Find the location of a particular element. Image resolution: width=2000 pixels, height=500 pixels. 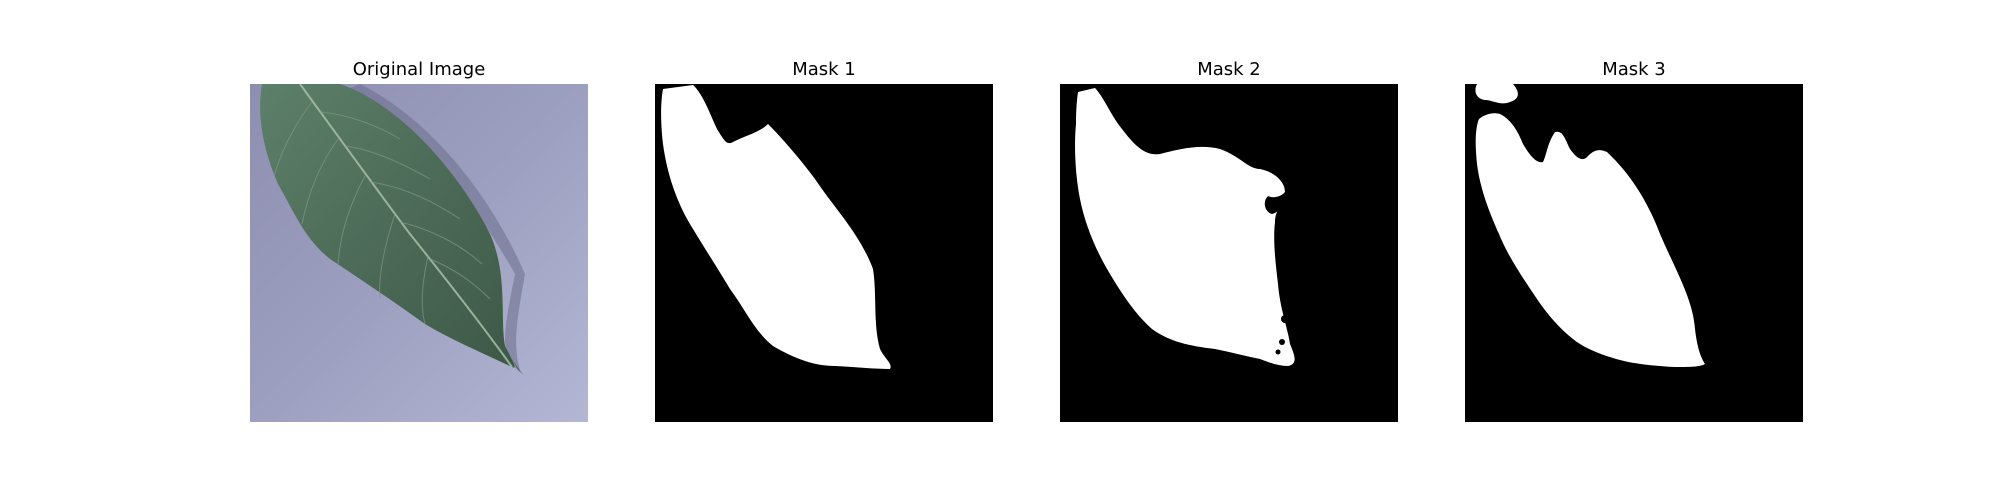

panel-title: Original Image is located at coordinates (419, 69).